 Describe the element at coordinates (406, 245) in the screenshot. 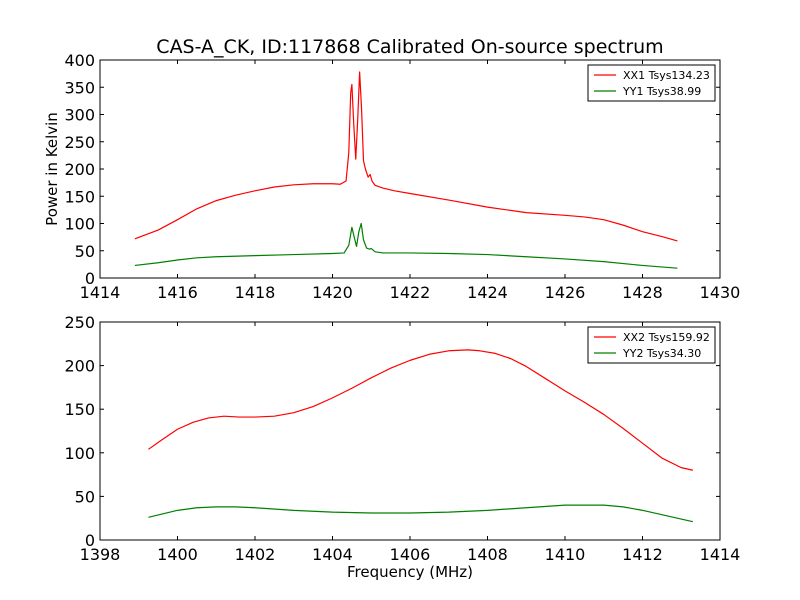

I see `series-line-yy1` at that location.